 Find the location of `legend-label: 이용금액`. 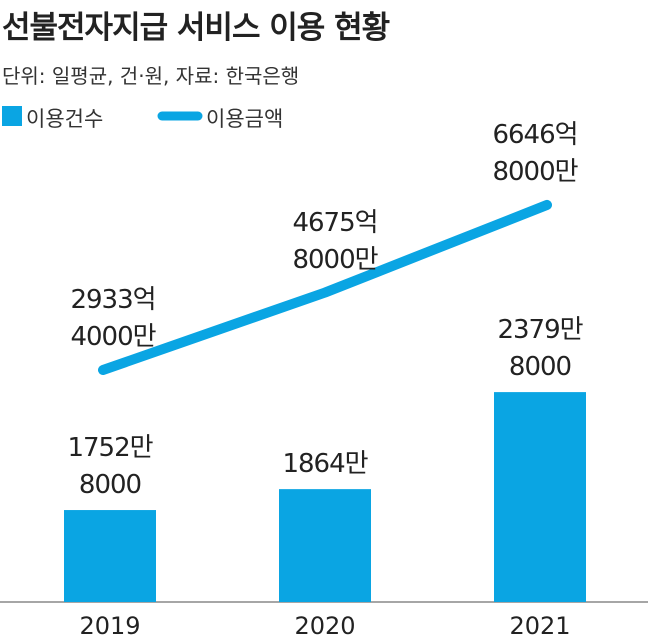

legend-label: 이용금액 is located at coordinates (245, 119).